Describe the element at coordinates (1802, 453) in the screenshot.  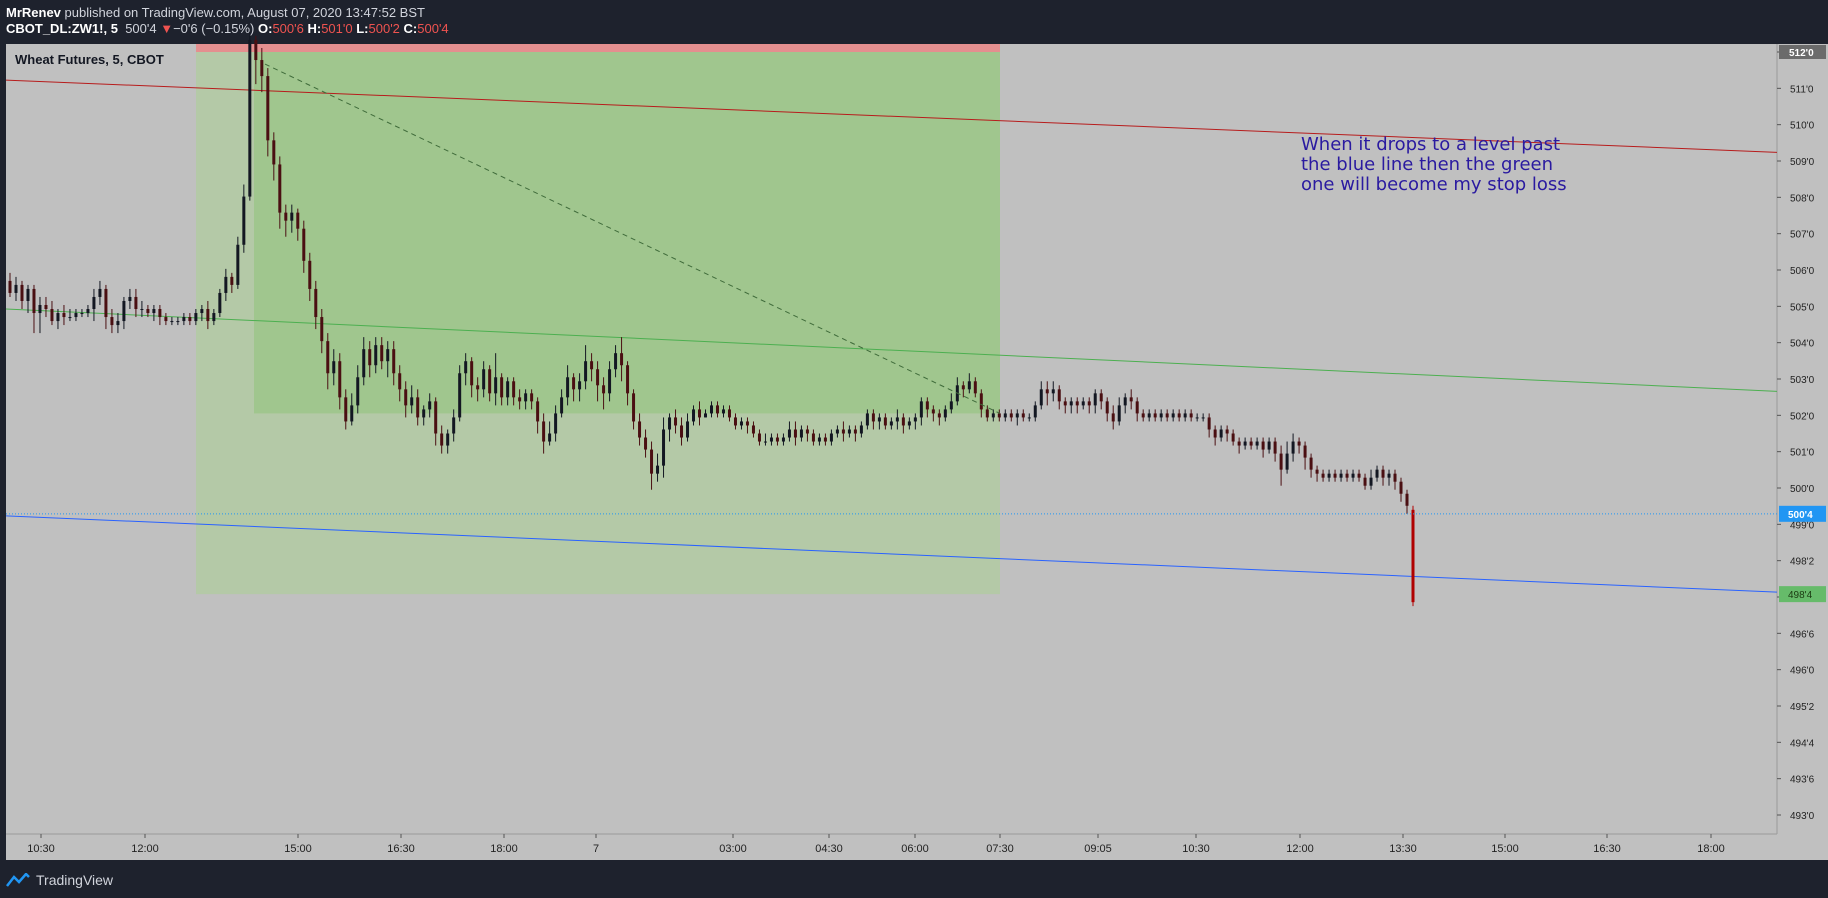
I see `y-tick-label: 501'0` at that location.